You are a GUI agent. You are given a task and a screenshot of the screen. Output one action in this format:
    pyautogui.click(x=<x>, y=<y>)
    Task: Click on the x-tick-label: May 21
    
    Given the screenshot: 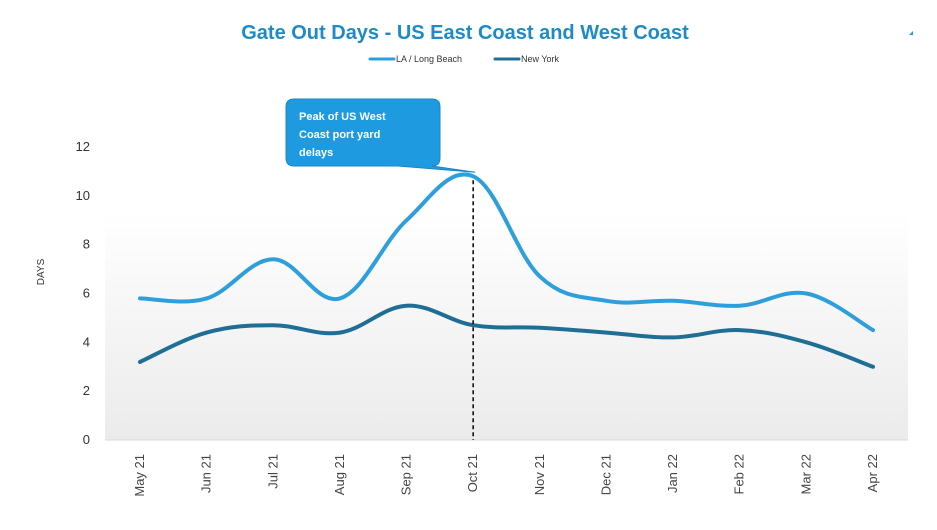 What is the action you would take?
    pyautogui.click(x=139, y=475)
    